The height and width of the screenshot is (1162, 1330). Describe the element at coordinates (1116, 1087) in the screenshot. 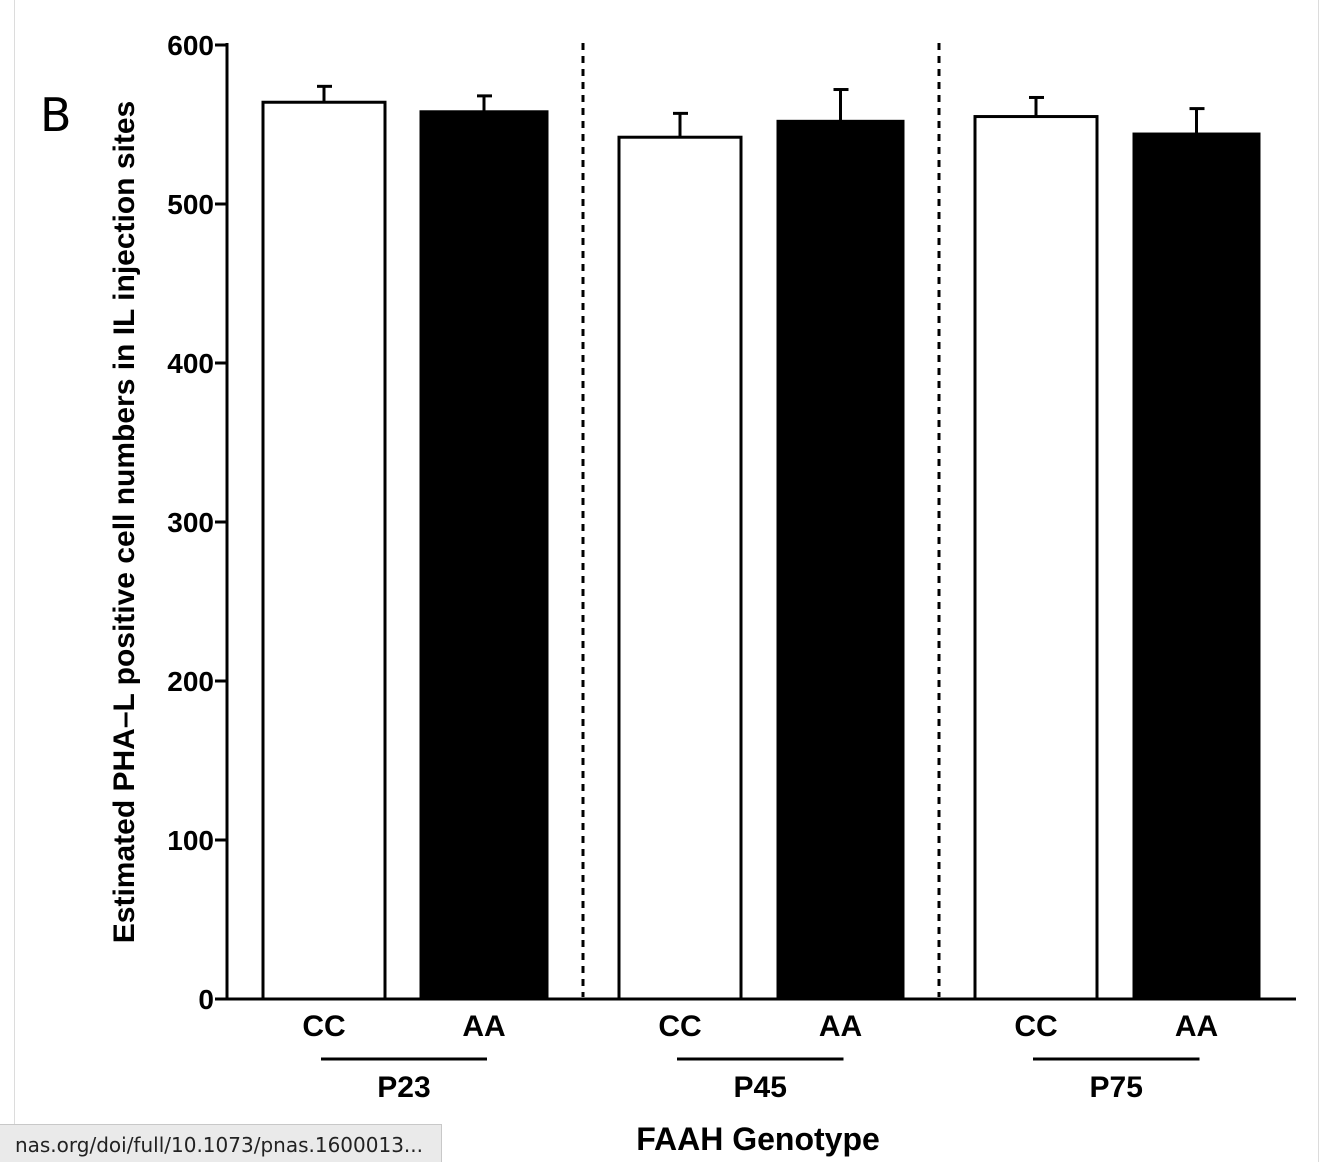

I see `group-label-p75: P75` at that location.